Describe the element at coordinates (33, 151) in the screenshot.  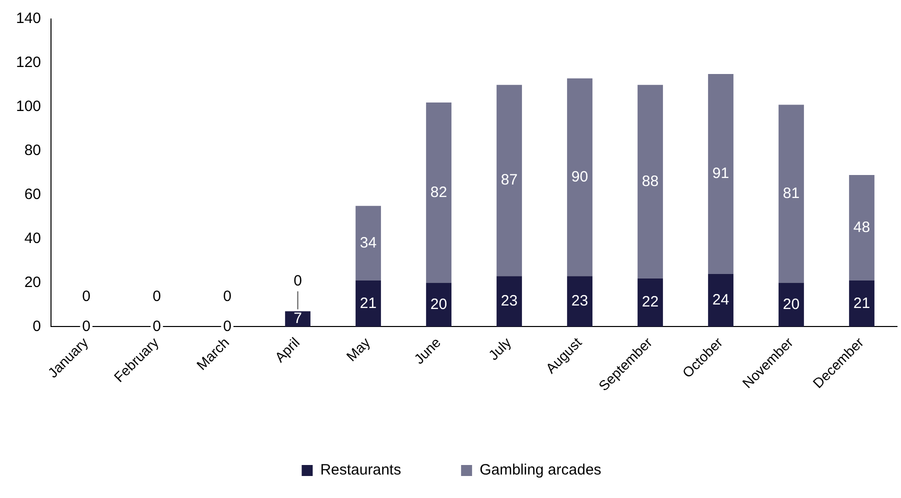
I see `y-tick-label: 80` at that location.